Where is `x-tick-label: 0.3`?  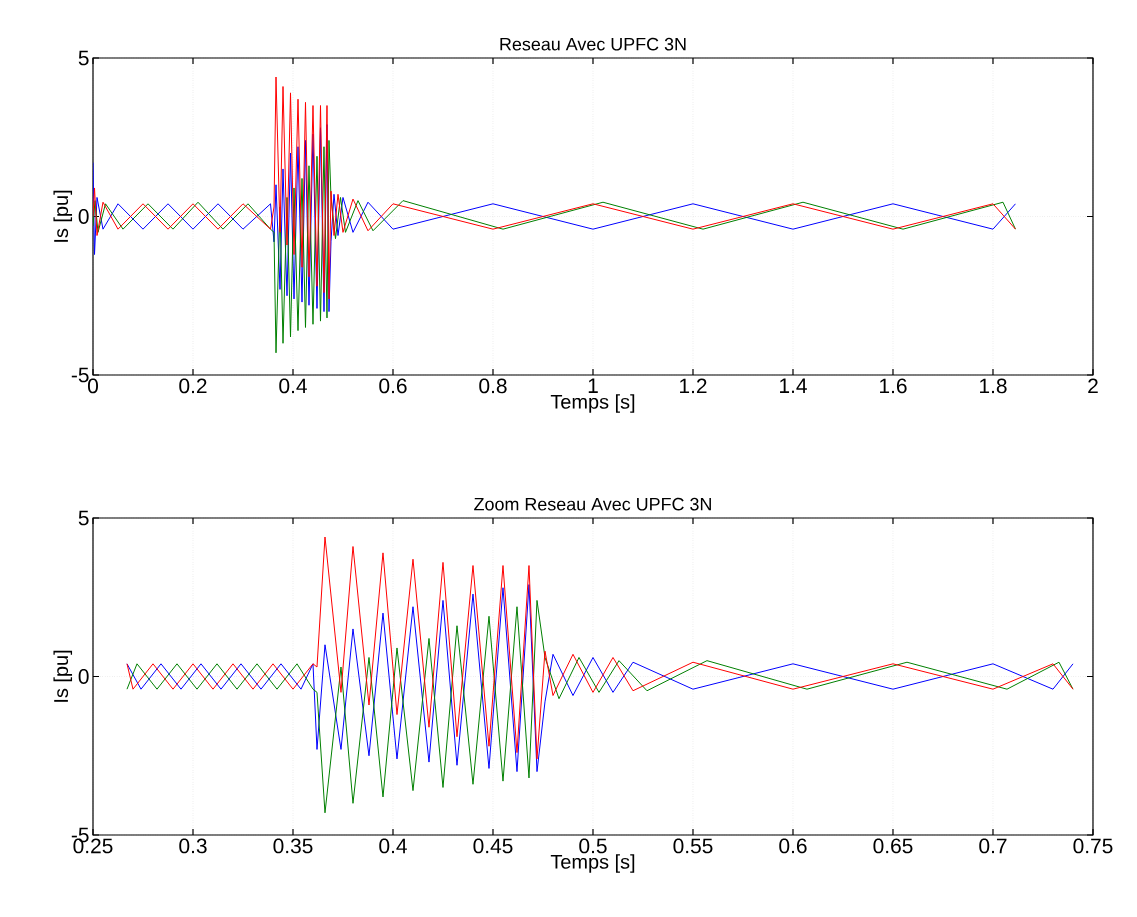
x-tick-label: 0.3 is located at coordinates (193, 846).